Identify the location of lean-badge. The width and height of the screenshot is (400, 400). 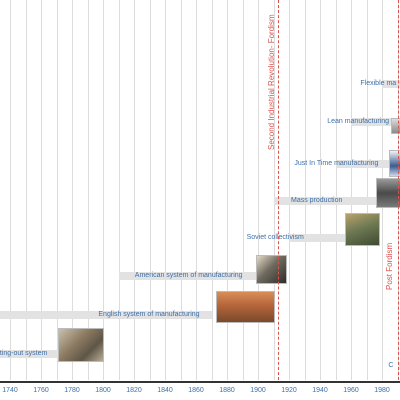
(395, 126).